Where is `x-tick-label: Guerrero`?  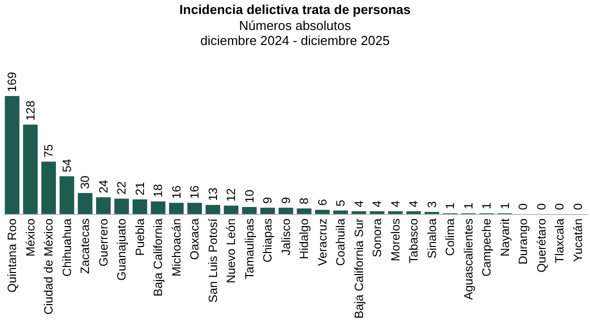 x-tick-label: Guerrero is located at coordinates (103, 242).